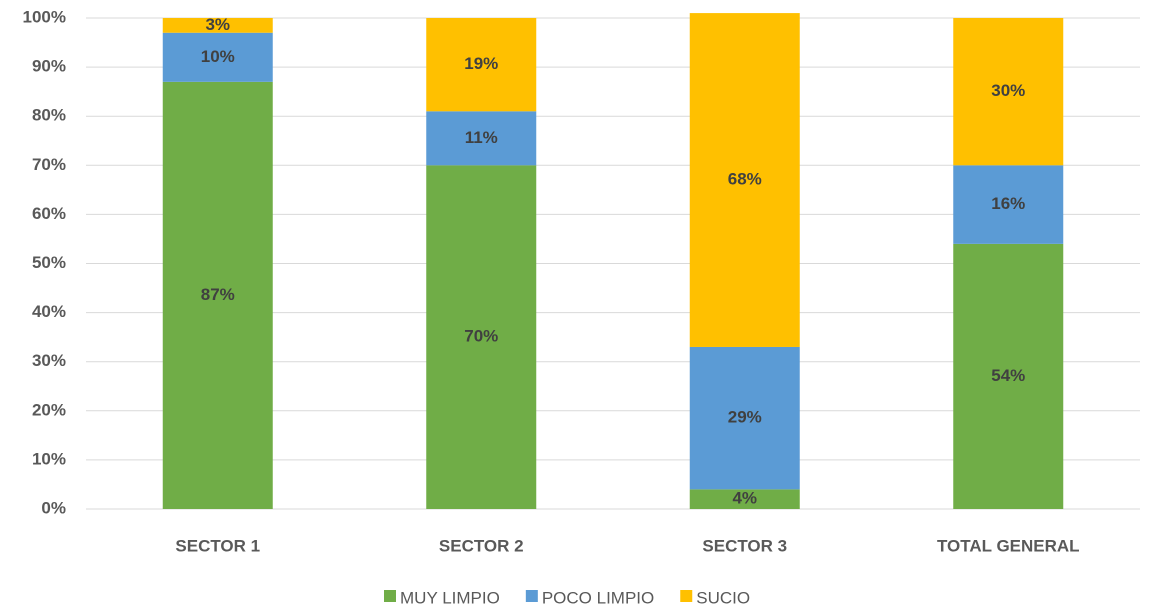 This screenshot has width=1159, height=609. I want to click on data-label: 29%, so click(745, 417).